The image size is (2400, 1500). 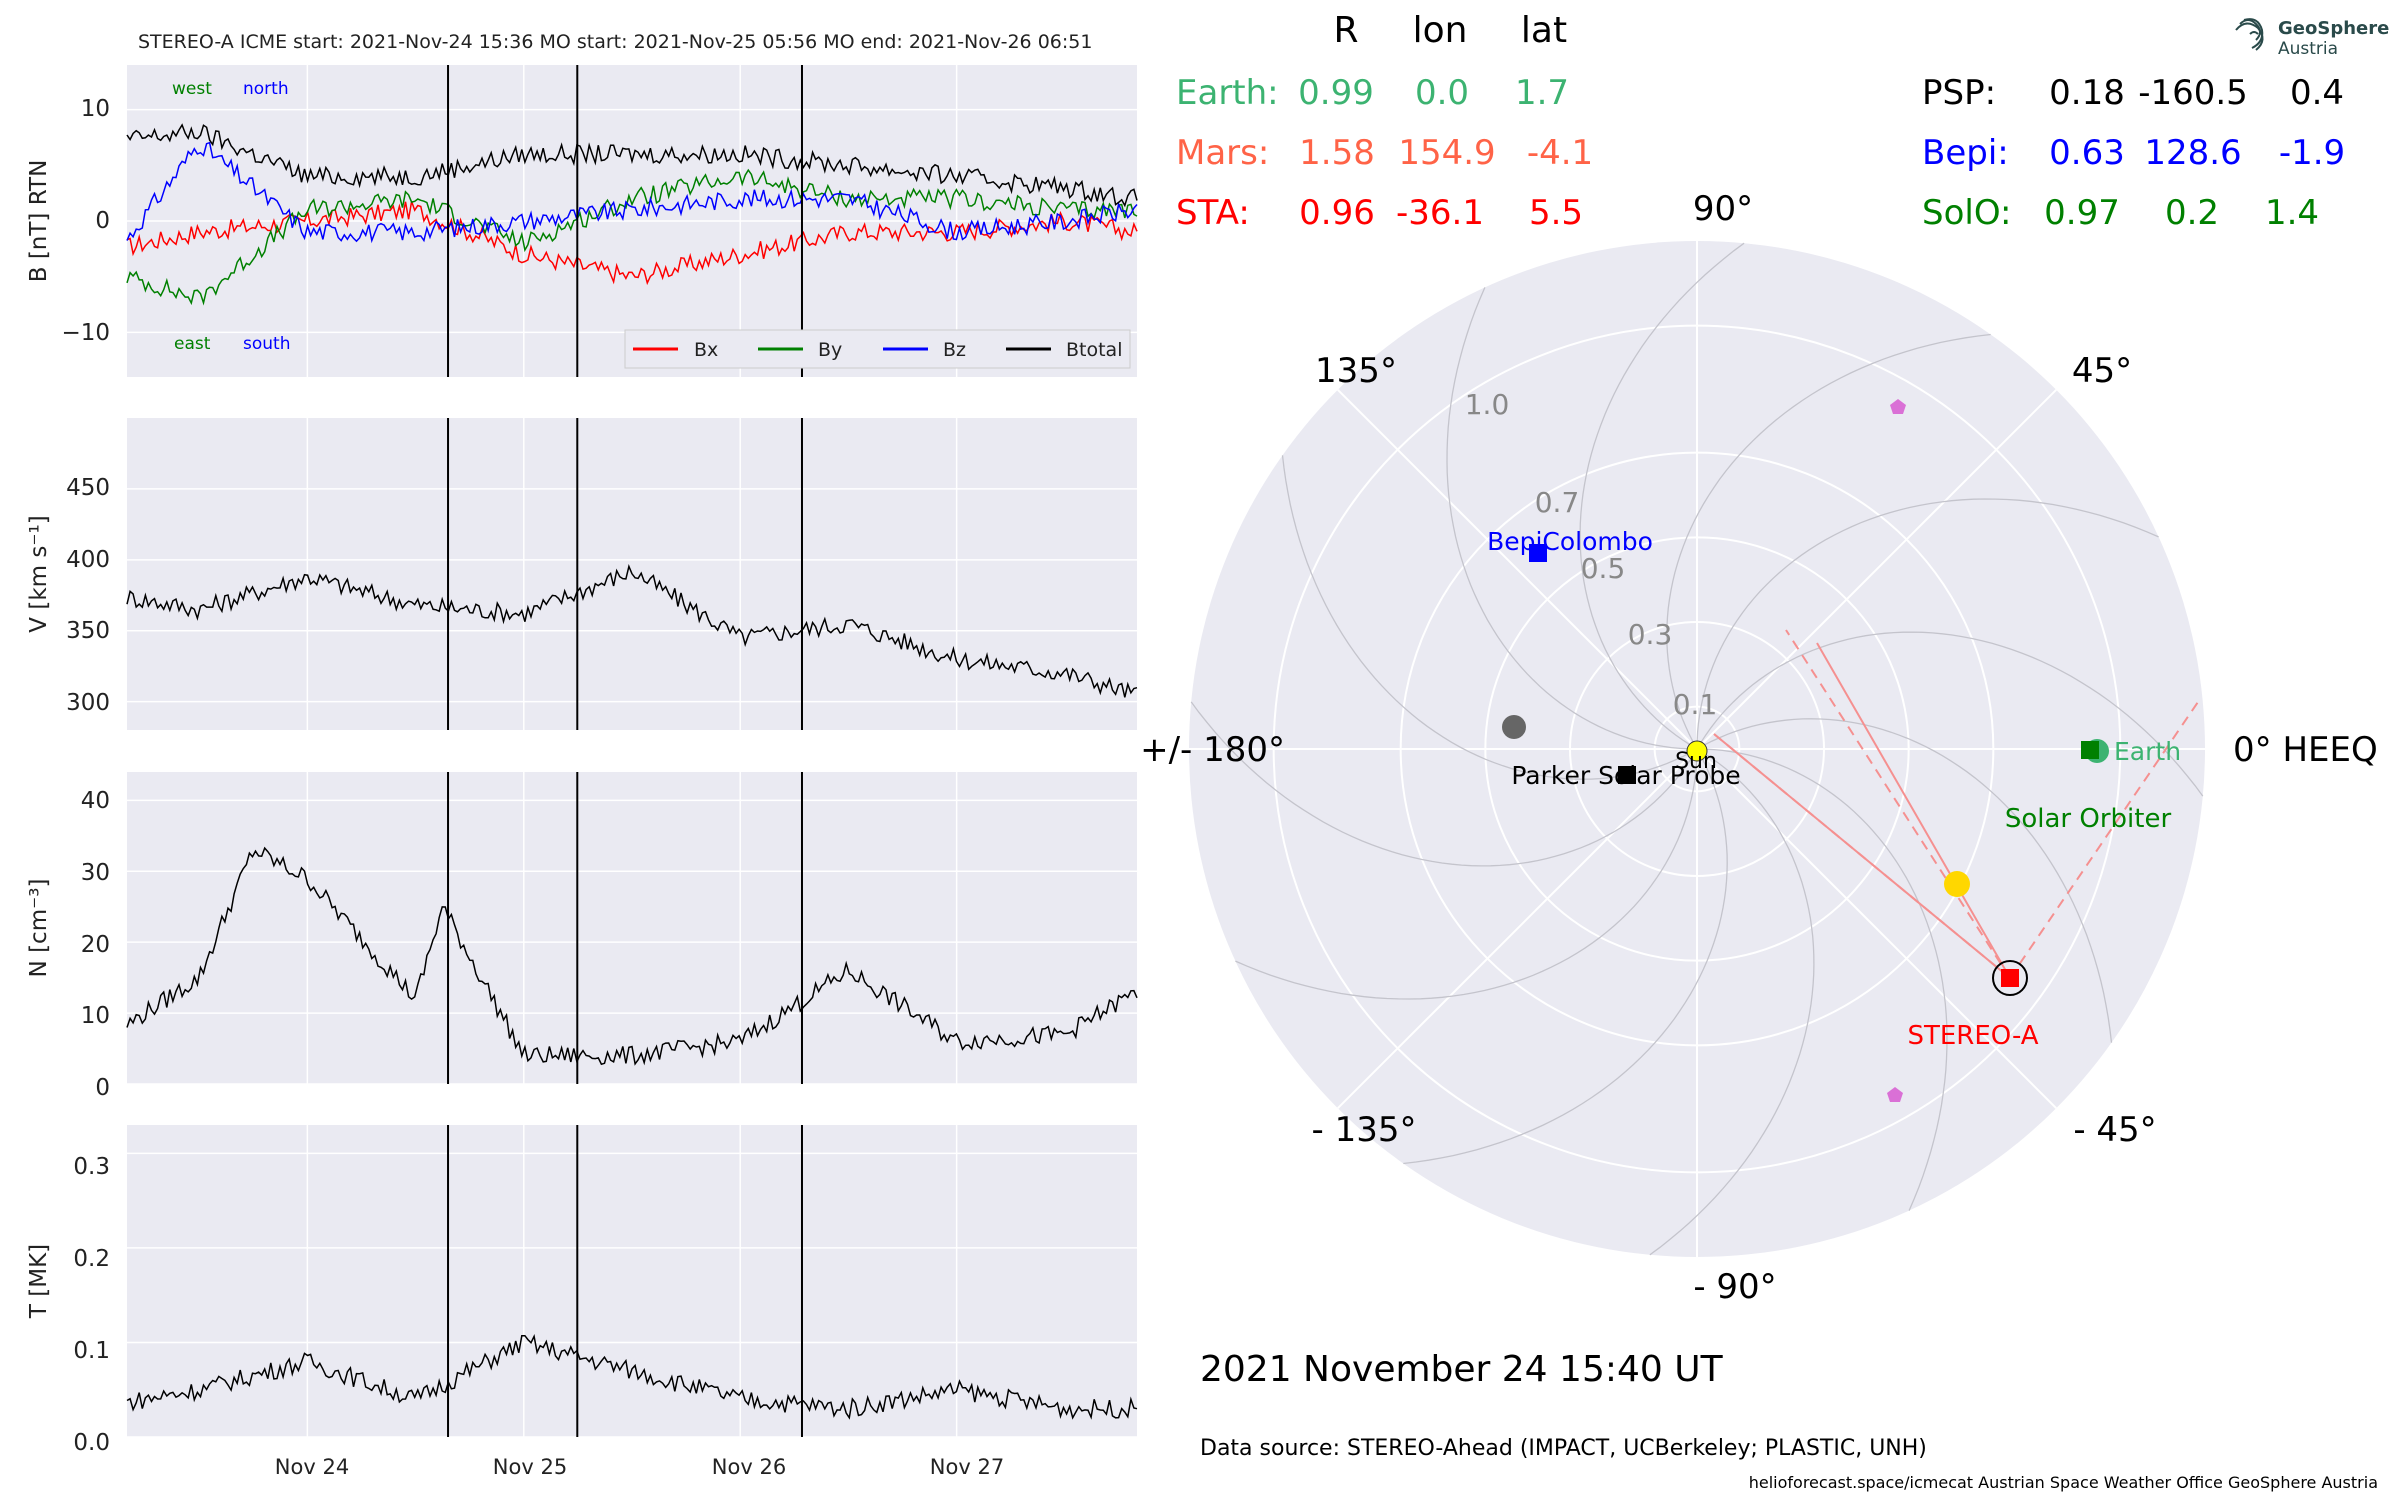 I want to click on angle-label-90: 90°, so click(x=1723, y=209).